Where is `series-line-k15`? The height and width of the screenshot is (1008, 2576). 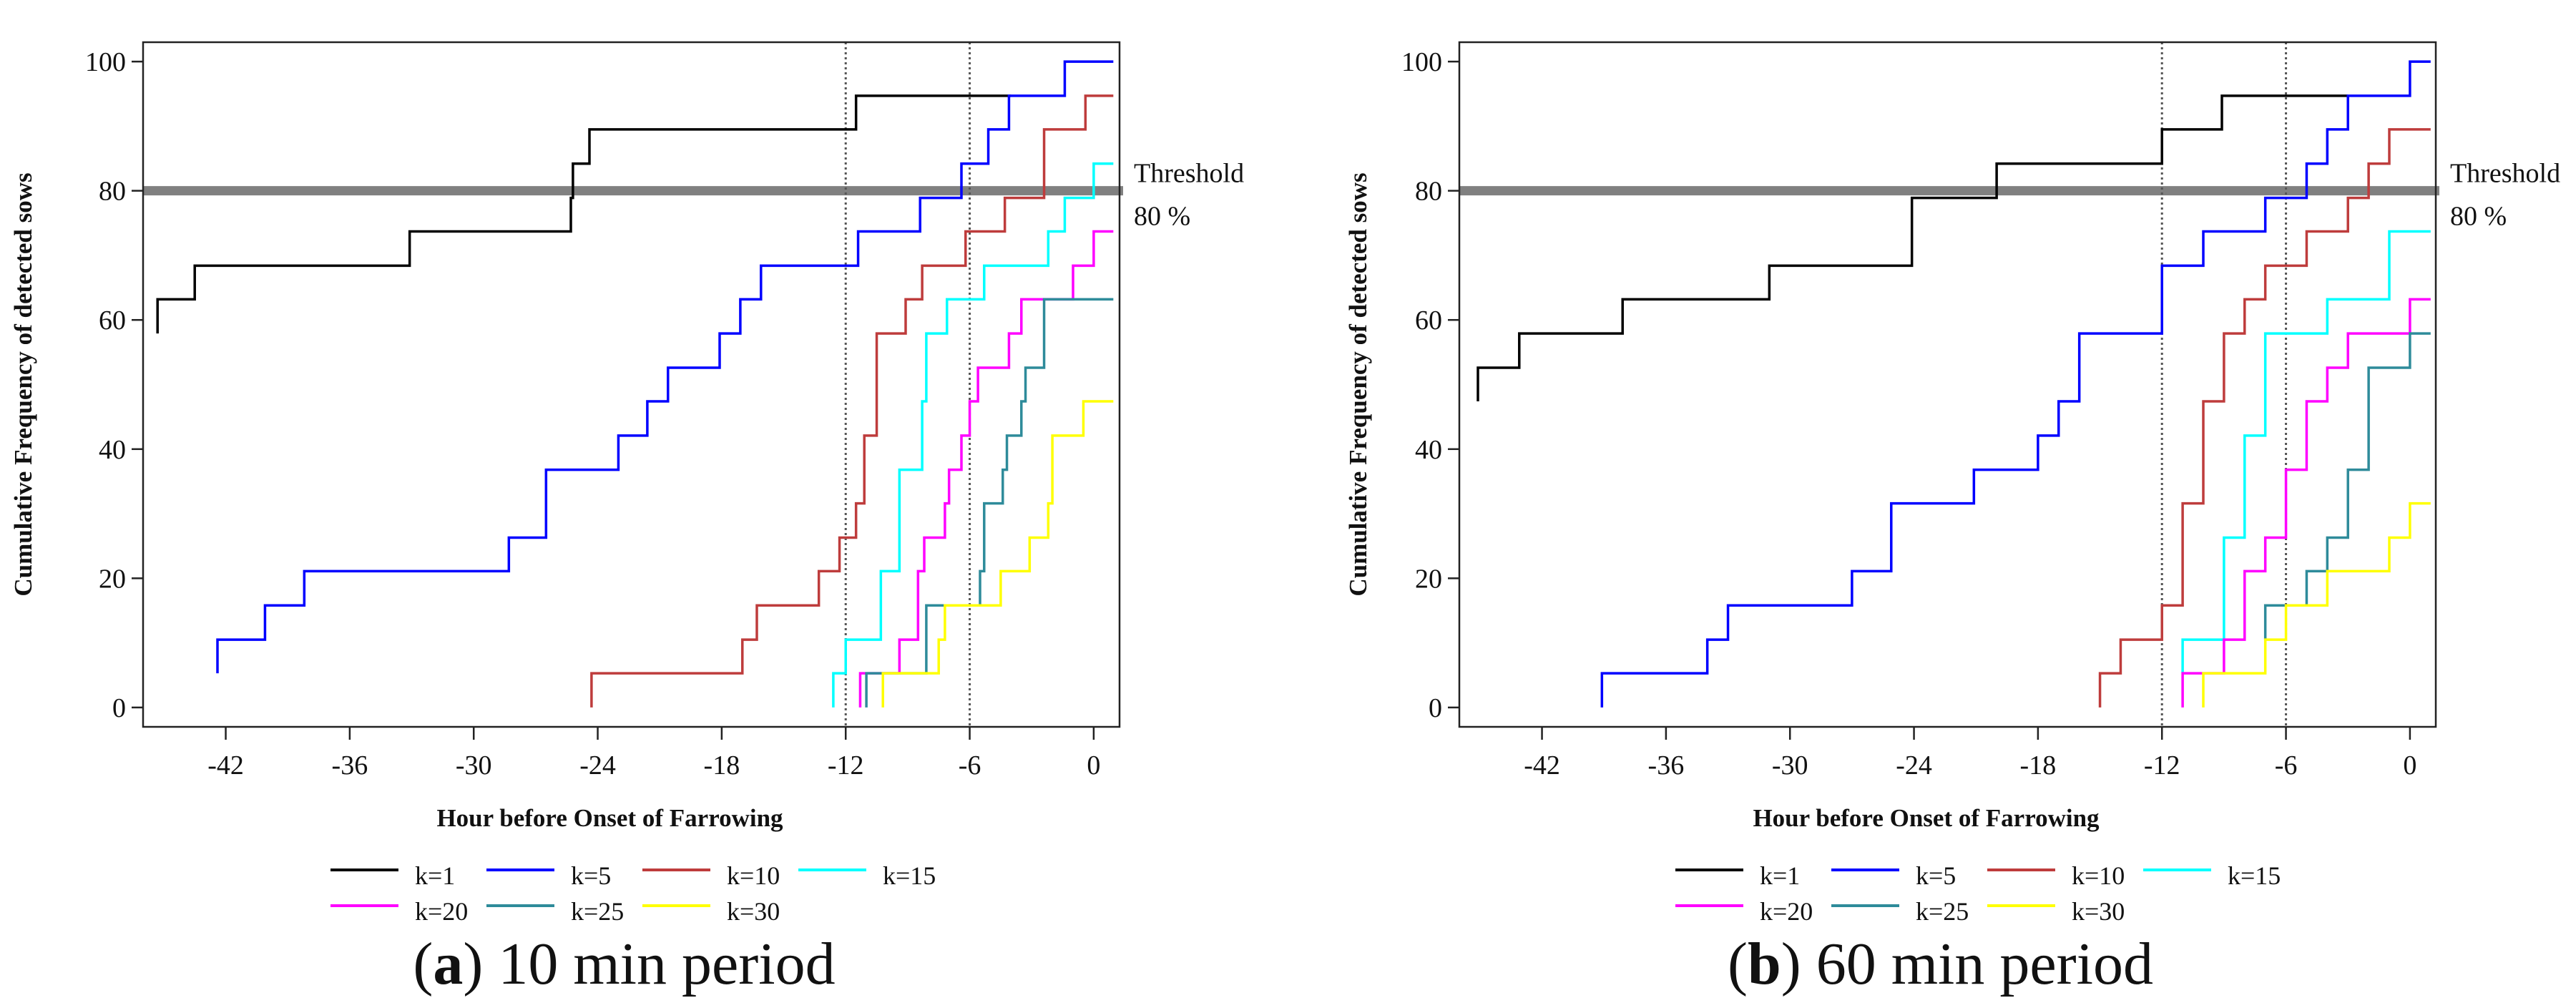 series-line-k15 is located at coordinates (973, 435).